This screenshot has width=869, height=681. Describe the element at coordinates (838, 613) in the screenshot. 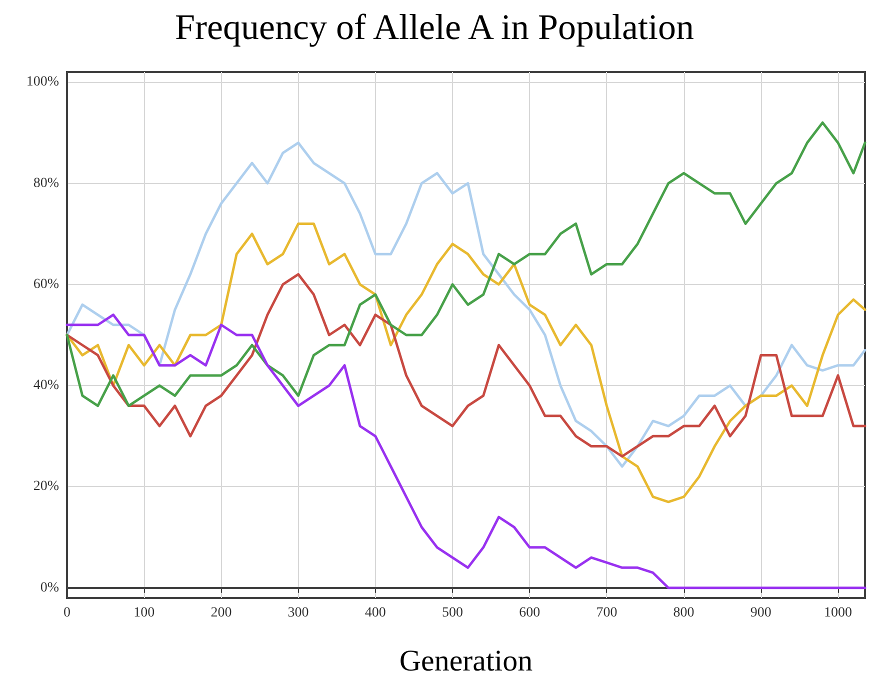

I see `x-tick-label: 1000` at that location.